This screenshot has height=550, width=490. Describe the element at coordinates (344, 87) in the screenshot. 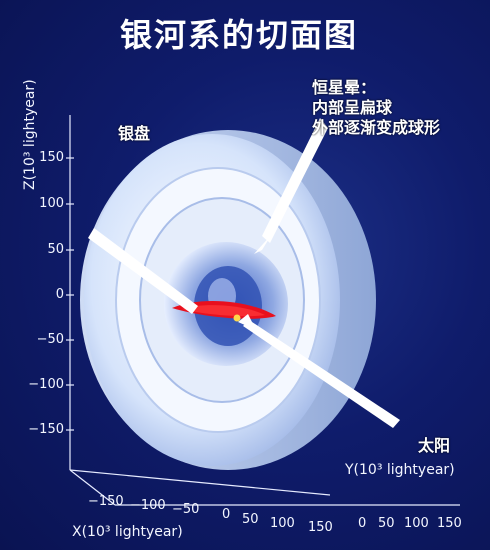

I see `halo-label-line1: 恒星晕：` at that location.